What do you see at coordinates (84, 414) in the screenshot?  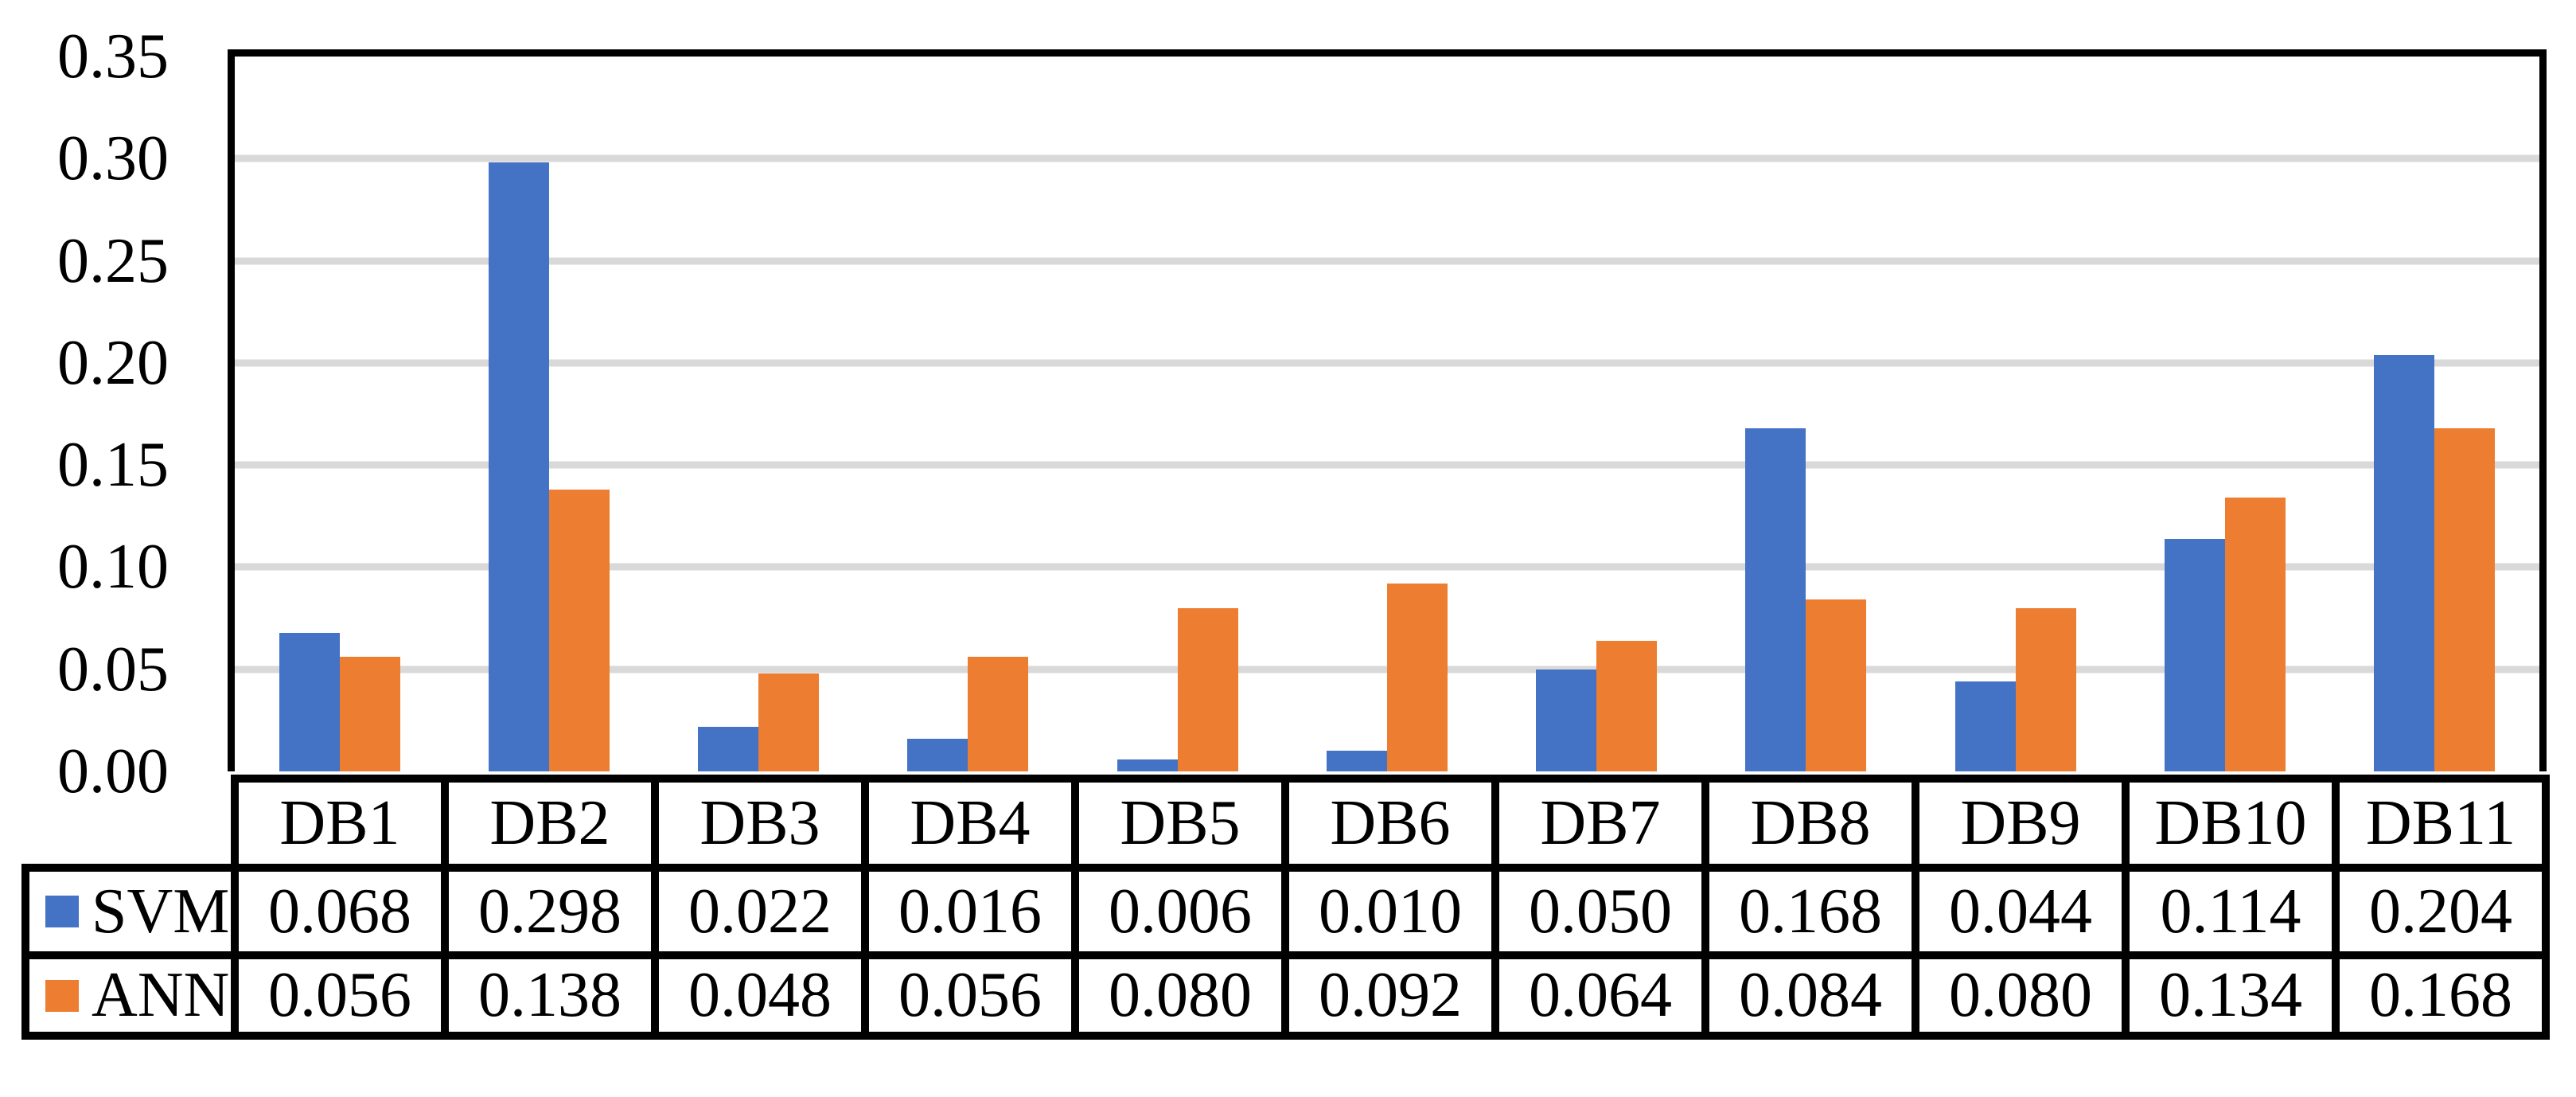 I see `y-axis: 0.00 0.05 0.10 0.15 0.20 0.25 0.30 0.35` at bounding box center [84, 414].